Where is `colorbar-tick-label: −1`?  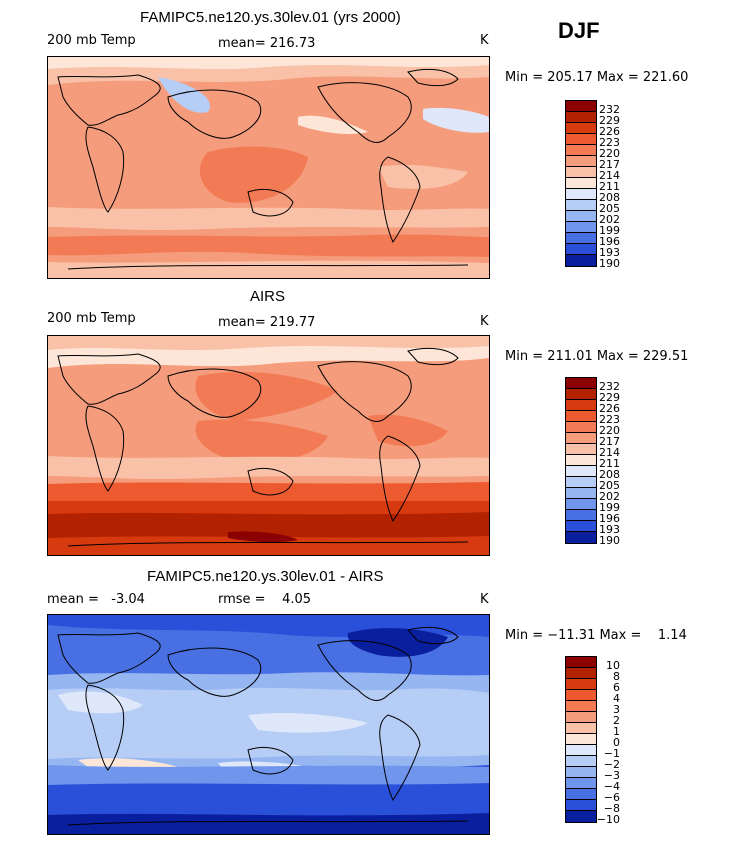
colorbar-tick-label: −1 is located at coordinates (611, 753).